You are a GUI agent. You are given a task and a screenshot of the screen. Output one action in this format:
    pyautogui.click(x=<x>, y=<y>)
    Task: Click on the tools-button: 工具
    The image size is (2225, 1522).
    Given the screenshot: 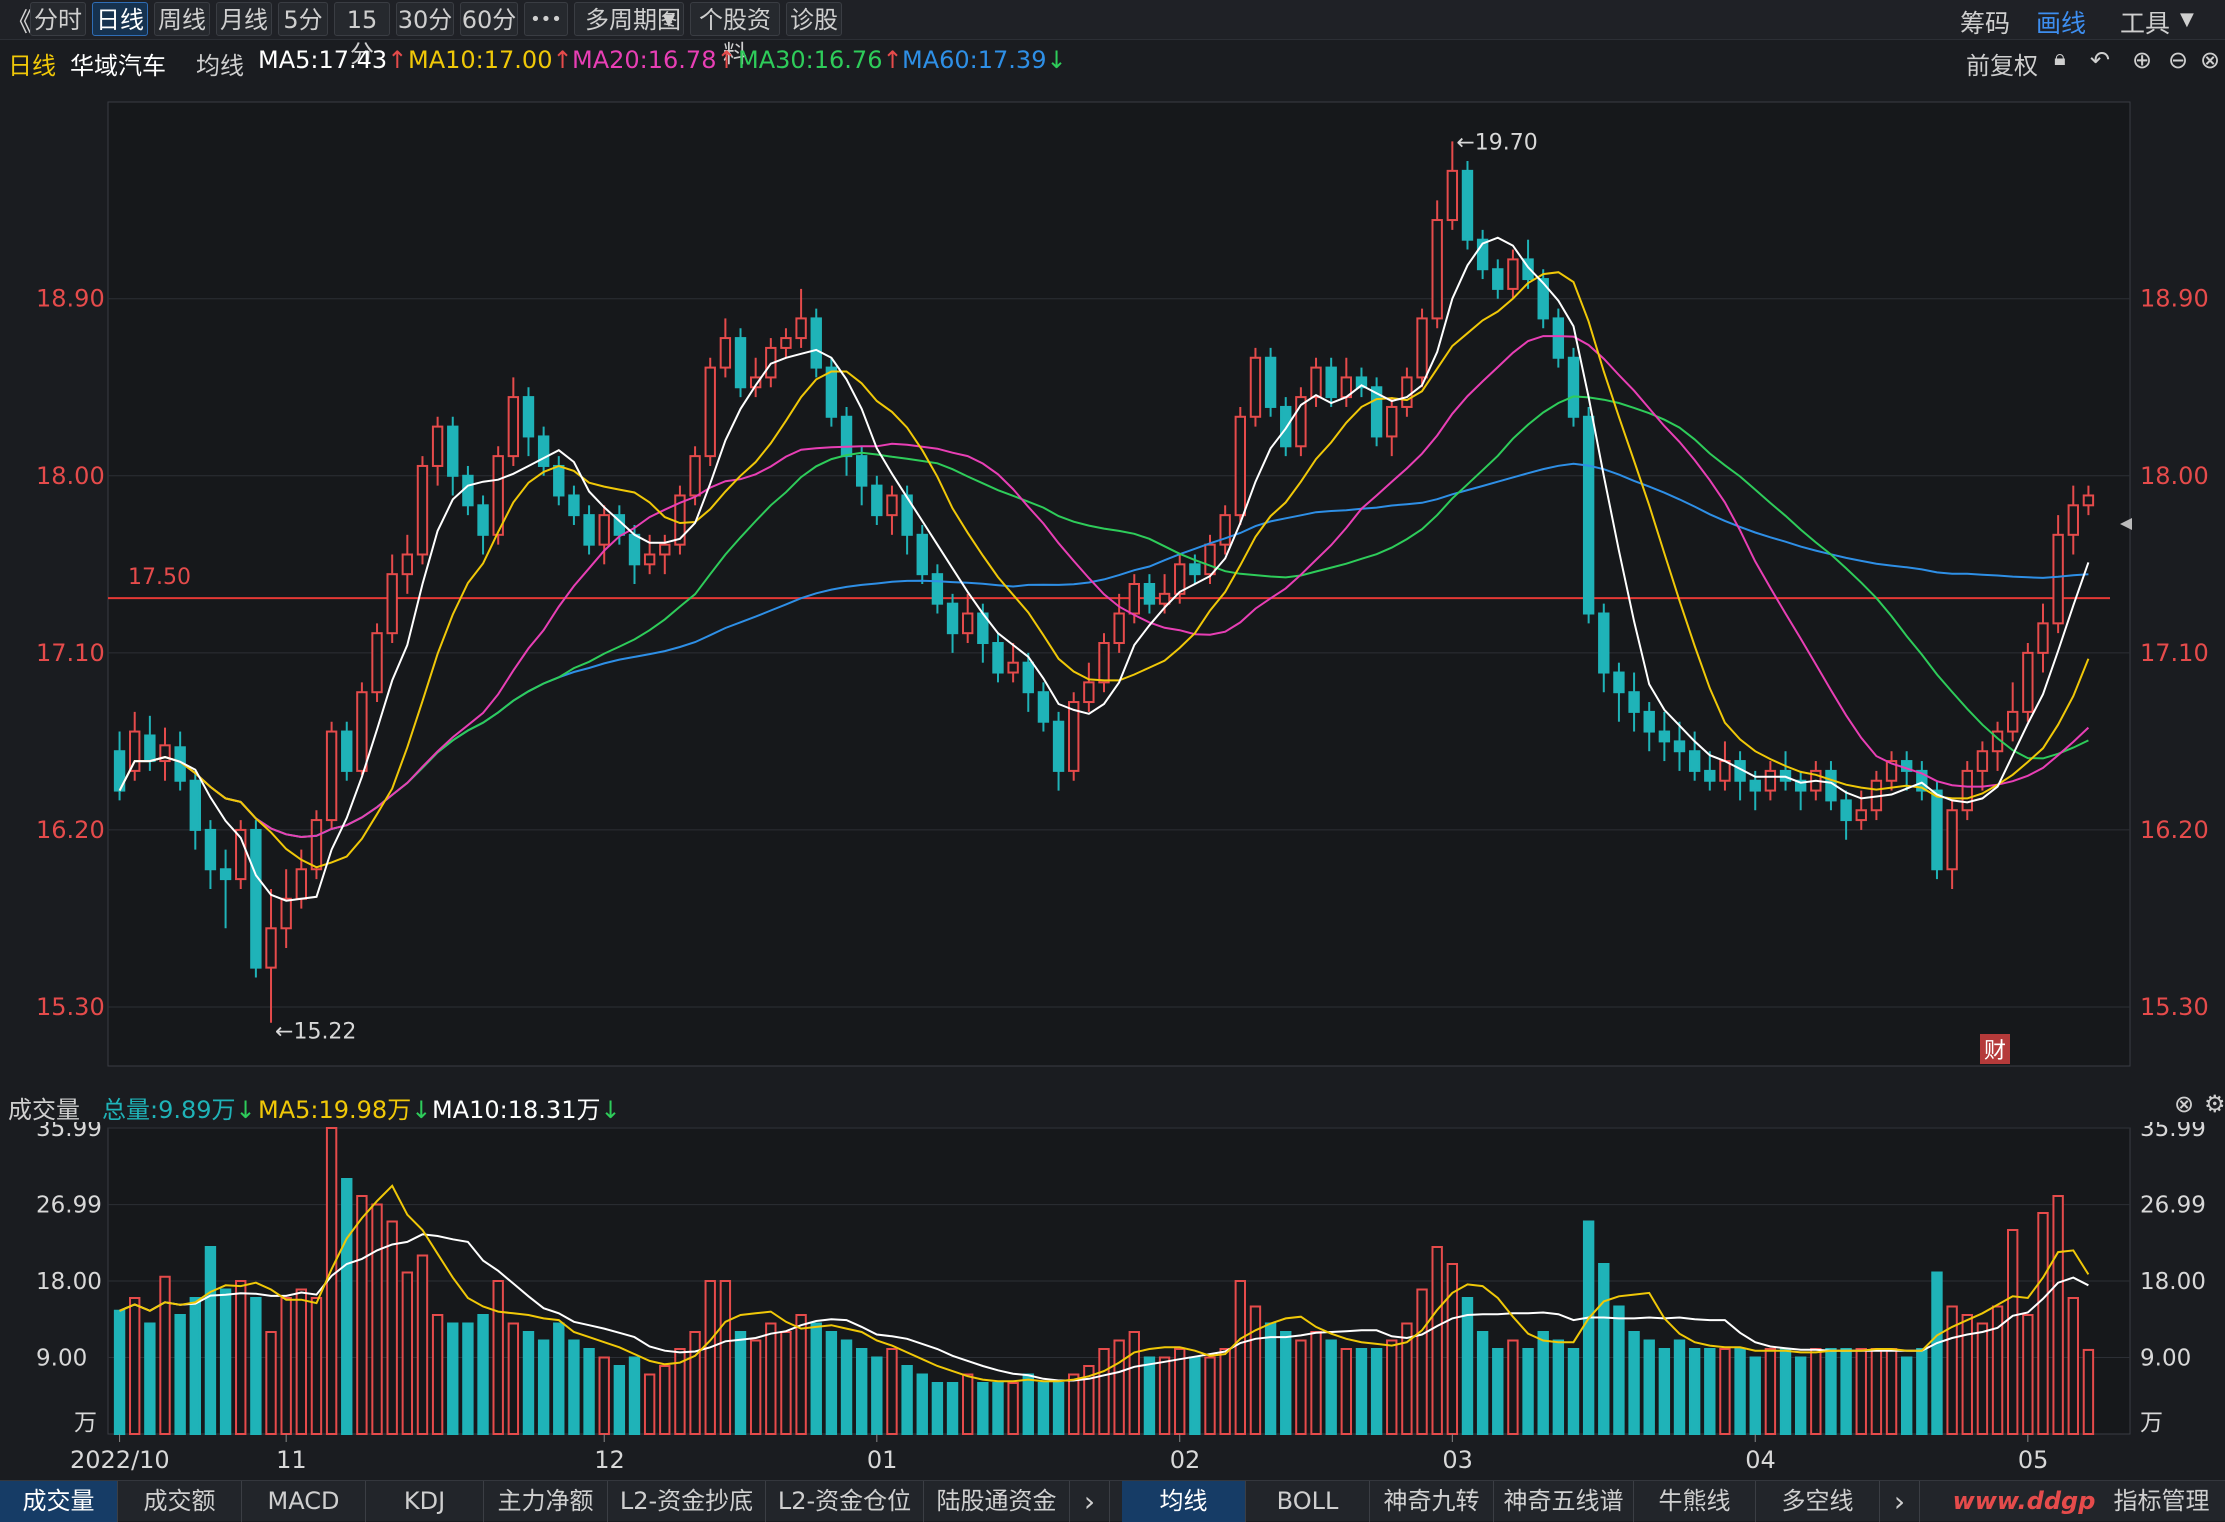 What is the action you would take?
    pyautogui.click(x=2145, y=23)
    